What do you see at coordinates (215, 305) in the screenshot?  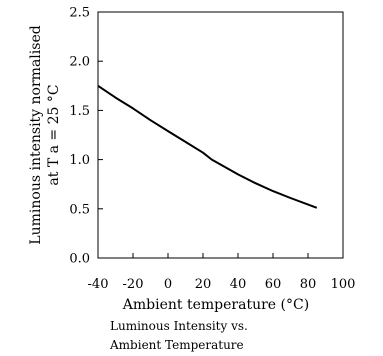 I see `x-axis-title: Ambient temperature (°C)` at bounding box center [215, 305].